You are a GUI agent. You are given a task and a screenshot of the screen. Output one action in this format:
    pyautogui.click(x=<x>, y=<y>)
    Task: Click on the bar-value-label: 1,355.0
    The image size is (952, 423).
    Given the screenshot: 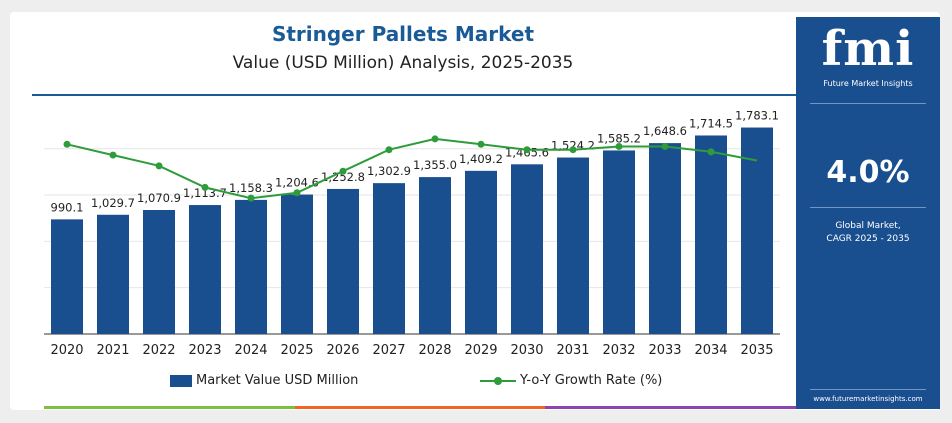 What is the action you would take?
    pyautogui.click(x=435, y=165)
    